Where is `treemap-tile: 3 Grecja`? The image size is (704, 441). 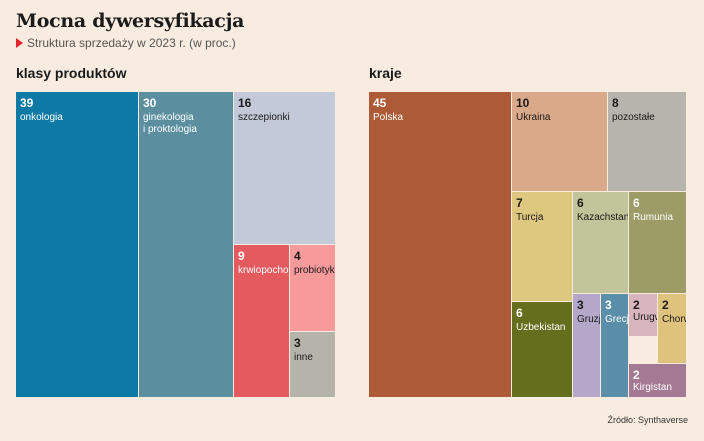
treemap-tile: 3 Grecja is located at coordinates (615, 346).